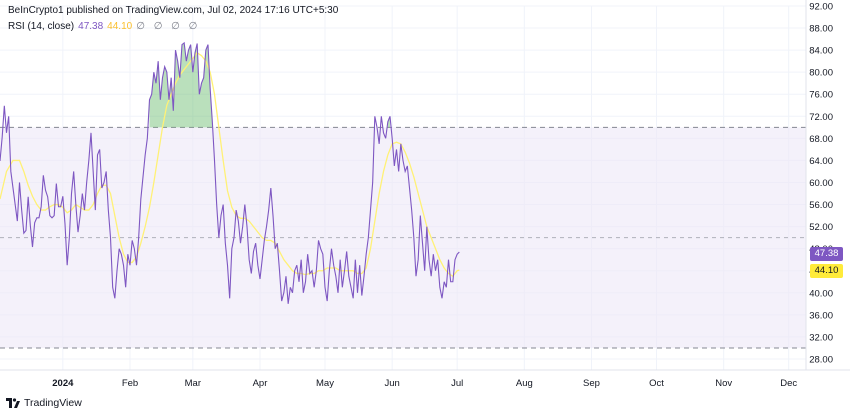 The image size is (850, 414). Describe the element at coordinates (63, 383) in the screenshot. I see `x-tick-label: 2024` at that location.